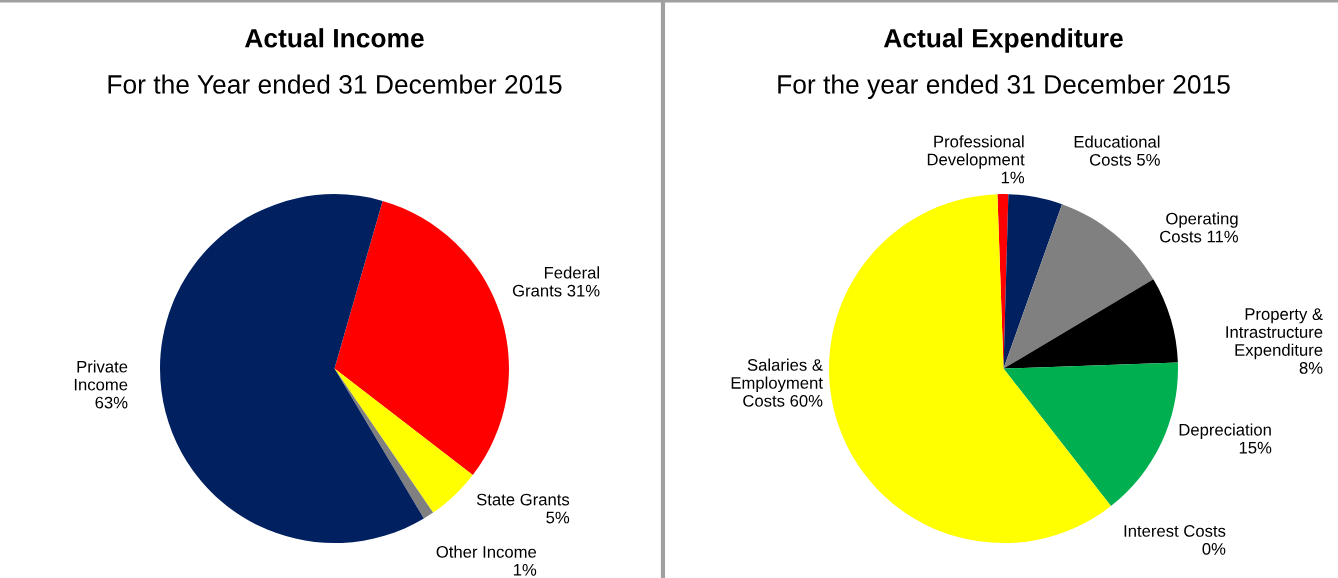  What do you see at coordinates (1274, 334) in the screenshot?
I see `slice-label: Property & Intrastructure Expenditure` at bounding box center [1274, 334].